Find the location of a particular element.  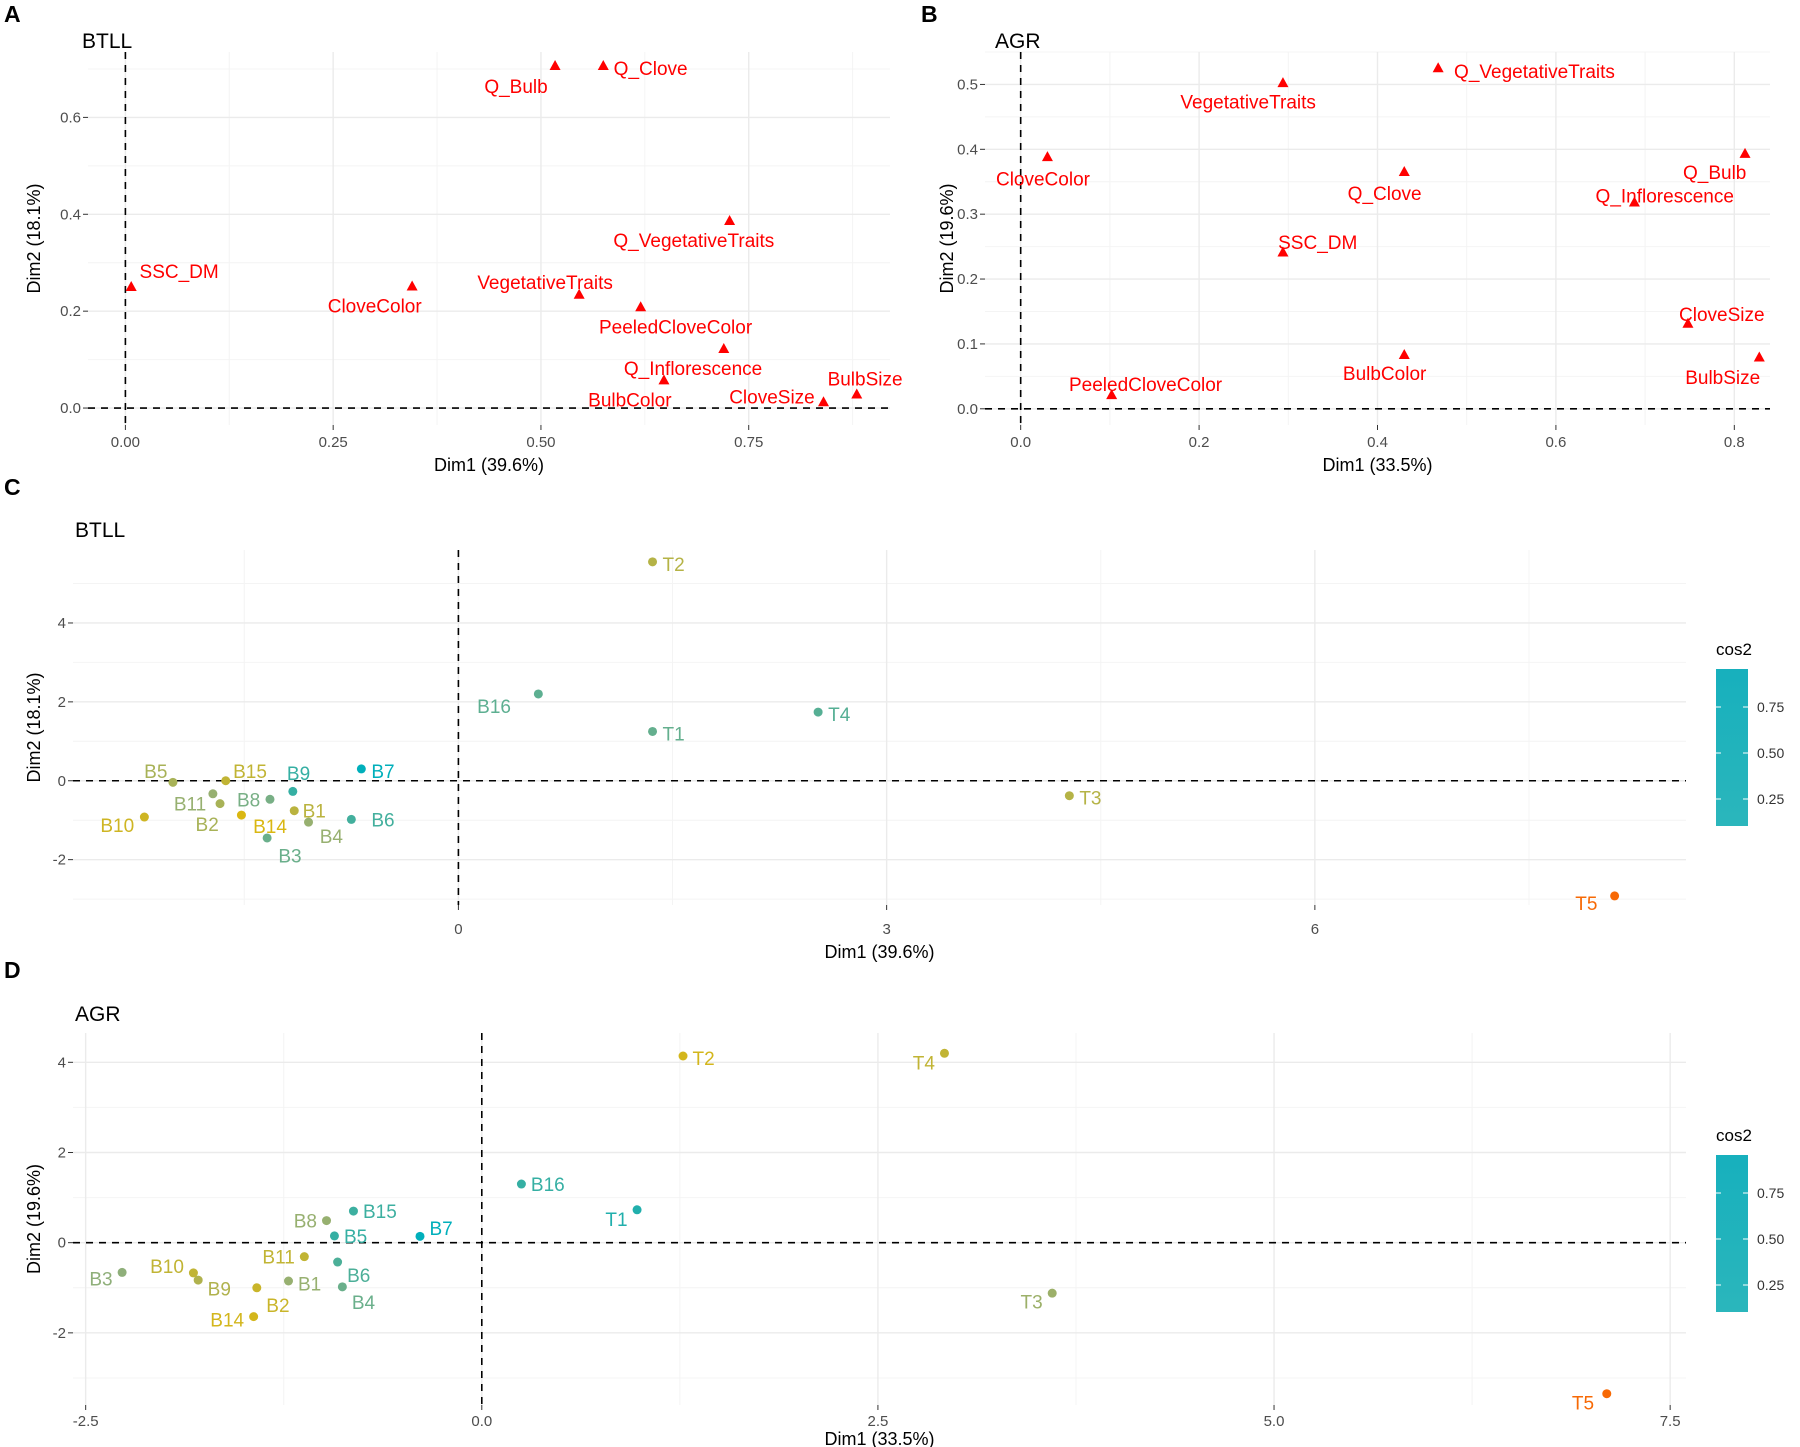

x-tick-label: 0.4 is located at coordinates (1377, 442).